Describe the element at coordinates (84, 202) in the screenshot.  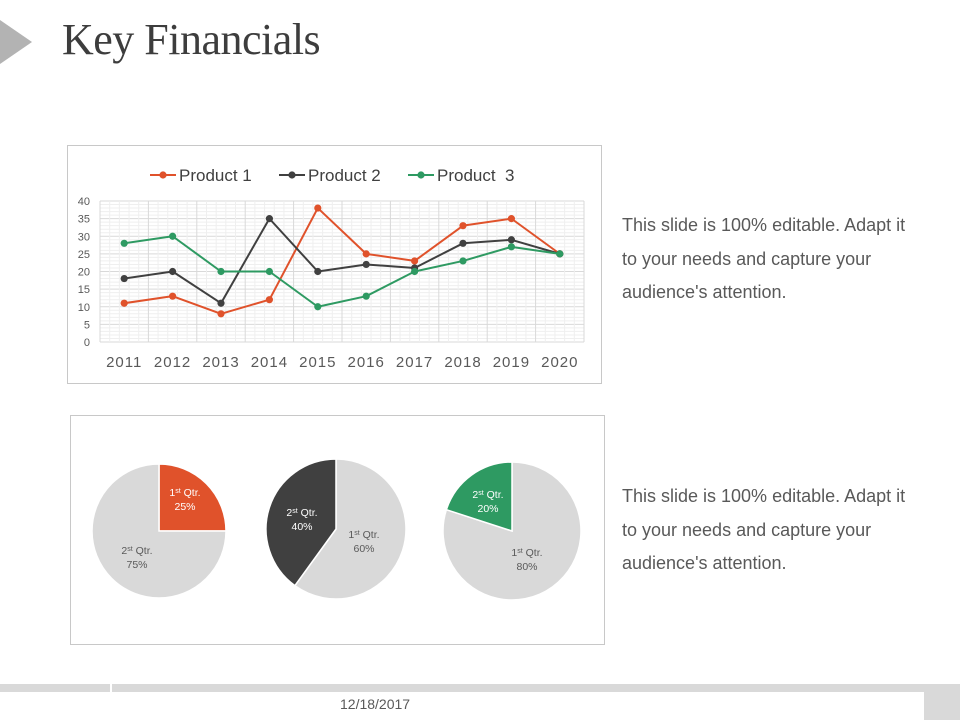
I see `y-tick-label: 40` at that location.